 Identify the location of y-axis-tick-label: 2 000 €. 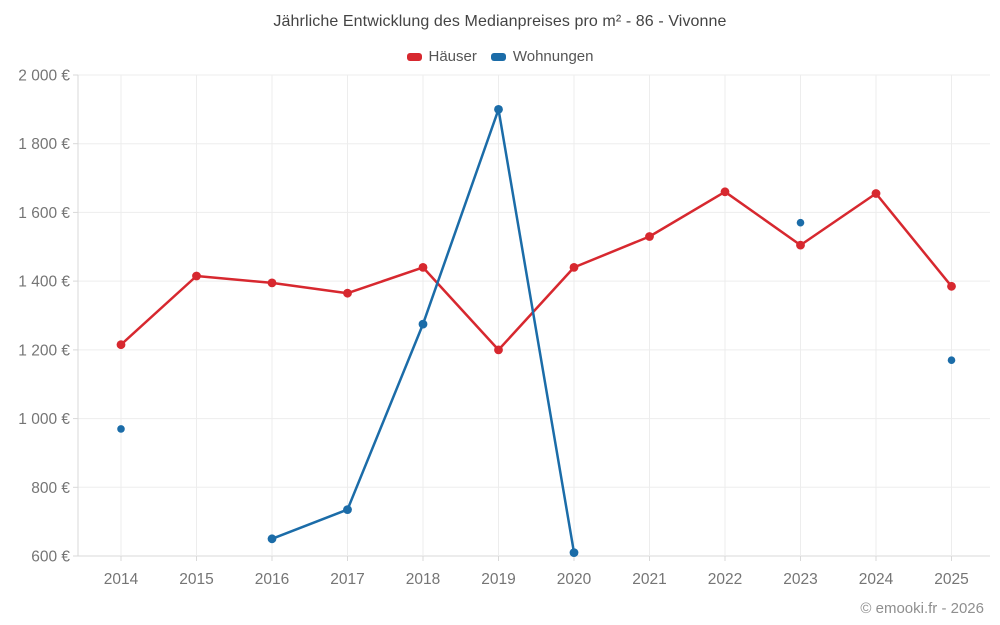
(44, 76).